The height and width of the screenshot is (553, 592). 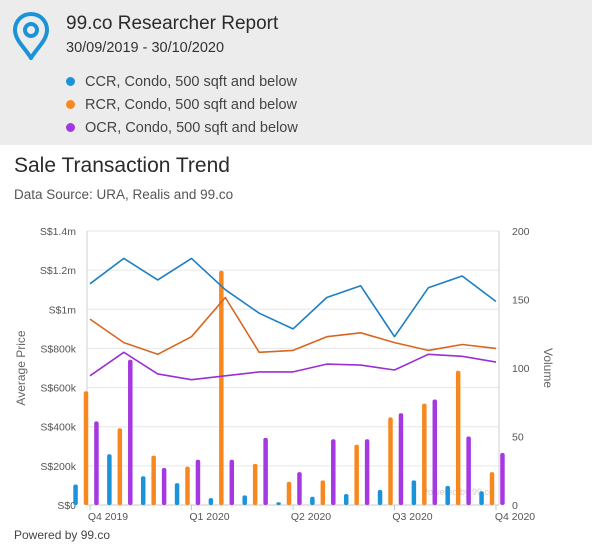 What do you see at coordinates (209, 517) in the screenshot?
I see `x-tick-label: Q1 2020` at bounding box center [209, 517].